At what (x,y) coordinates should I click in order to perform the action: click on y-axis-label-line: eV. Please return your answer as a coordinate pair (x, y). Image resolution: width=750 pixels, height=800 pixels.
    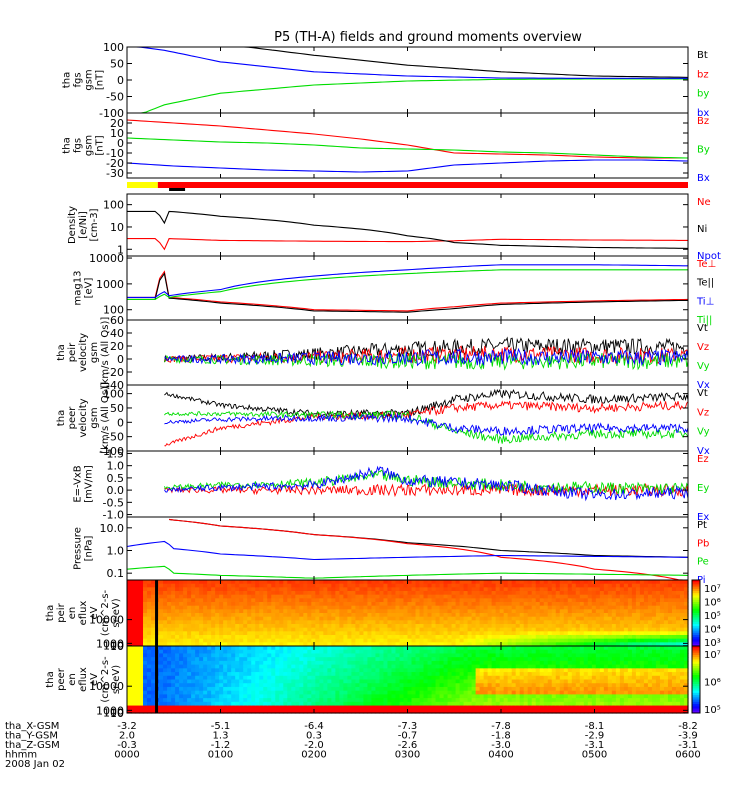
    Looking at the image, I should click on (94, 612).